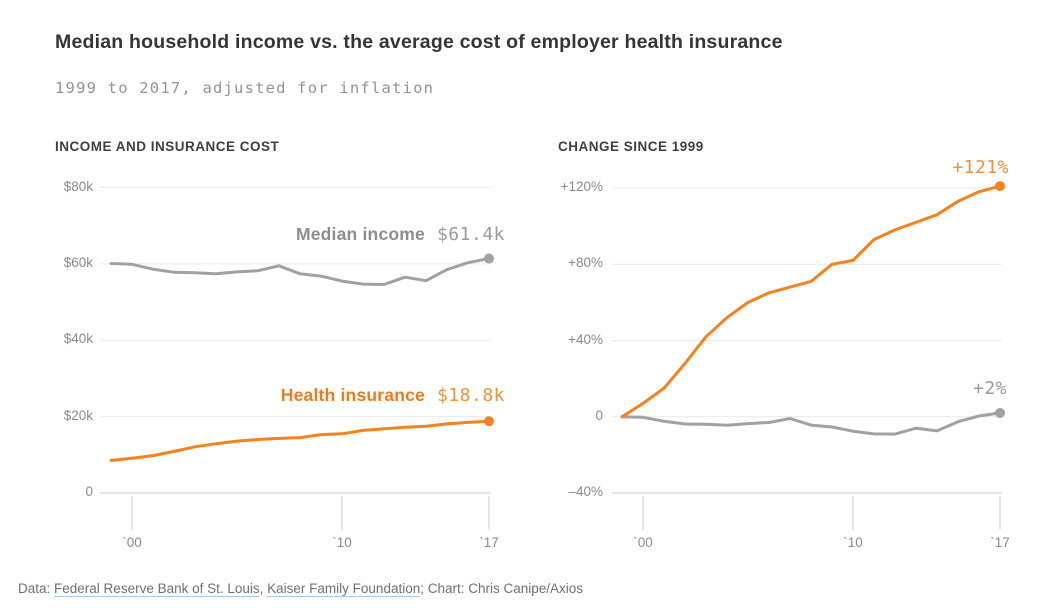 This screenshot has width=1042, height=616. What do you see at coordinates (300, 440) in the screenshot?
I see `series-line-health_insurance` at bounding box center [300, 440].